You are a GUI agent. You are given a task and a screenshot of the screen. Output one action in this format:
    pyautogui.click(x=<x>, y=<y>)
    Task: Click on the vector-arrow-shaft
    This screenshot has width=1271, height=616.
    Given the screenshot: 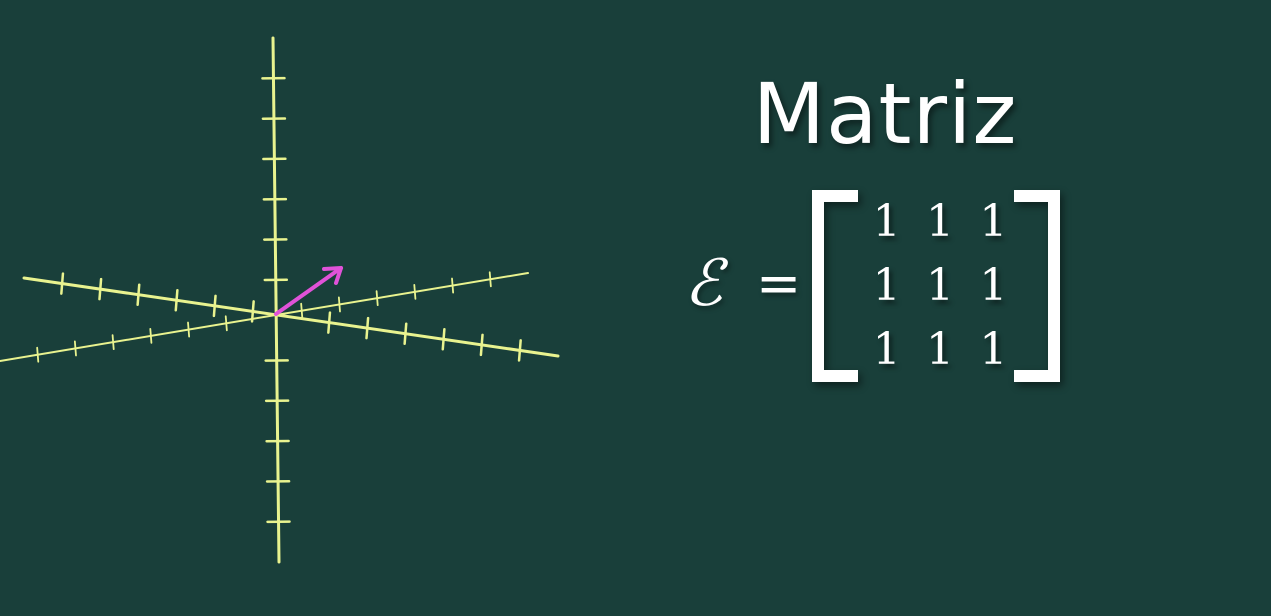 What is the action you would take?
    pyautogui.click(x=308, y=291)
    